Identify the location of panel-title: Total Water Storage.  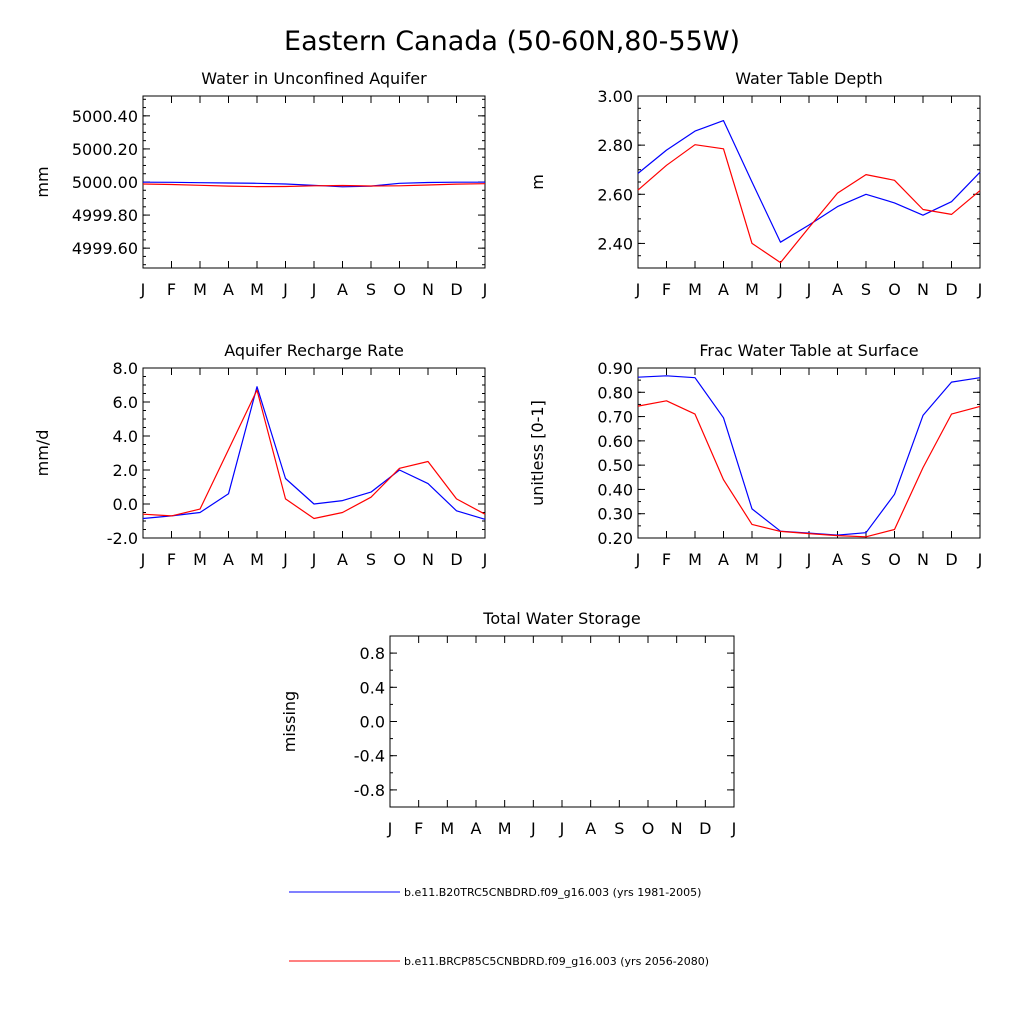
(561, 618).